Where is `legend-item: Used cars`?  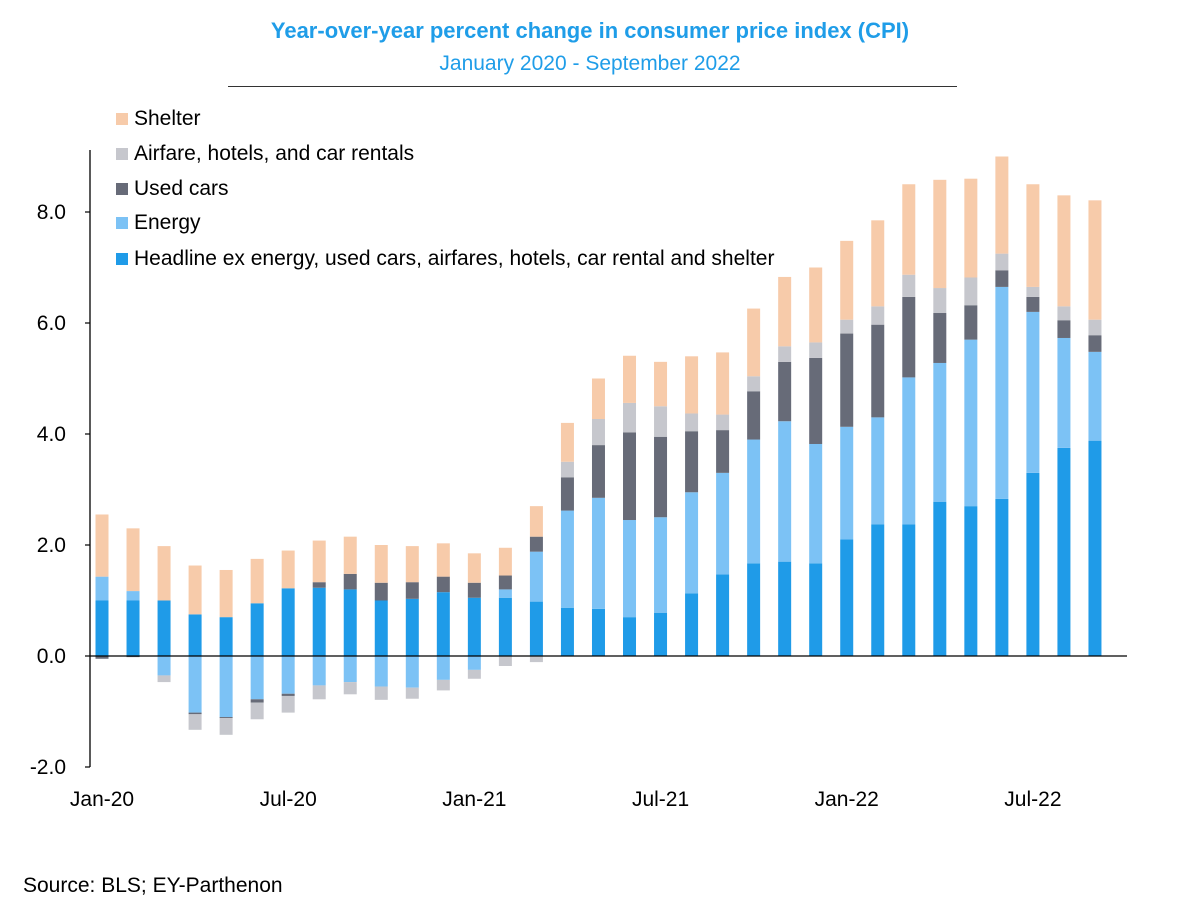
legend-item: Used cars is located at coordinates (172, 189).